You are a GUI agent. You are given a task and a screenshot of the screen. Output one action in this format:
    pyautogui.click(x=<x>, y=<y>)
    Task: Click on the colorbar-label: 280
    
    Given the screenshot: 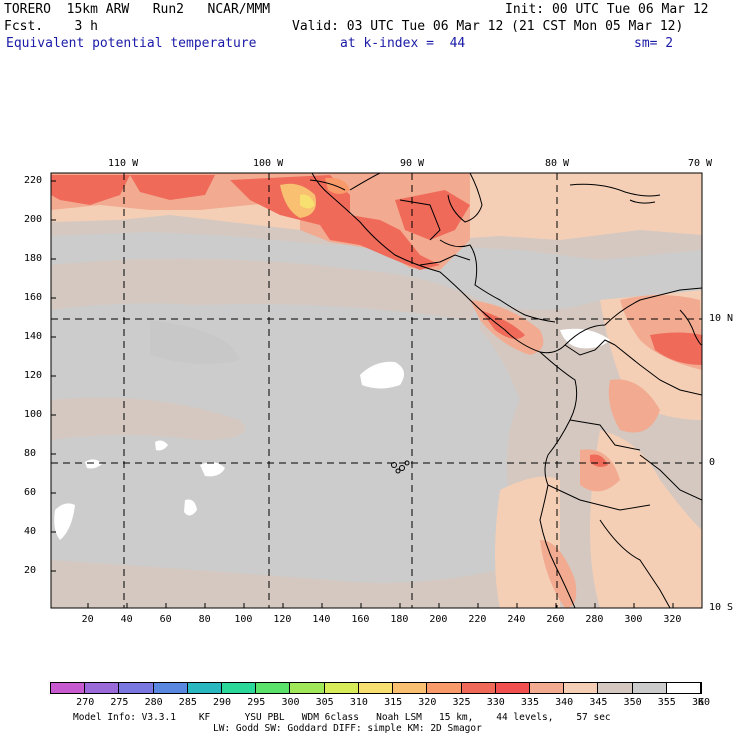 What is the action you would take?
    pyautogui.click(x=153, y=702)
    